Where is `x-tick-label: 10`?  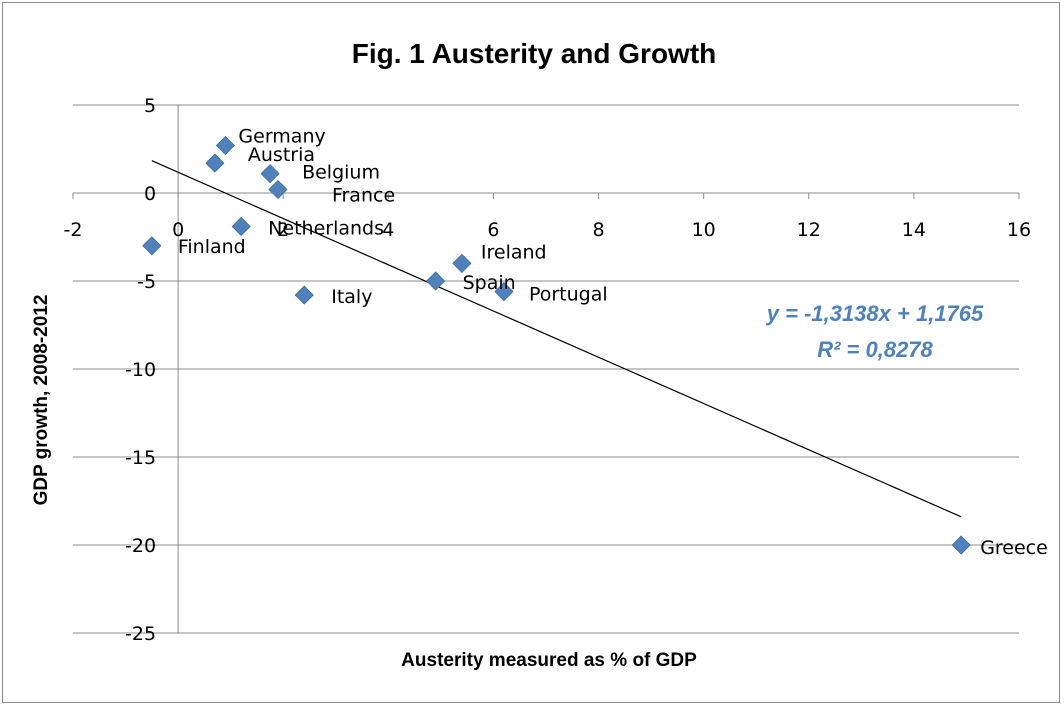 x-tick-label: 10 is located at coordinates (704, 230).